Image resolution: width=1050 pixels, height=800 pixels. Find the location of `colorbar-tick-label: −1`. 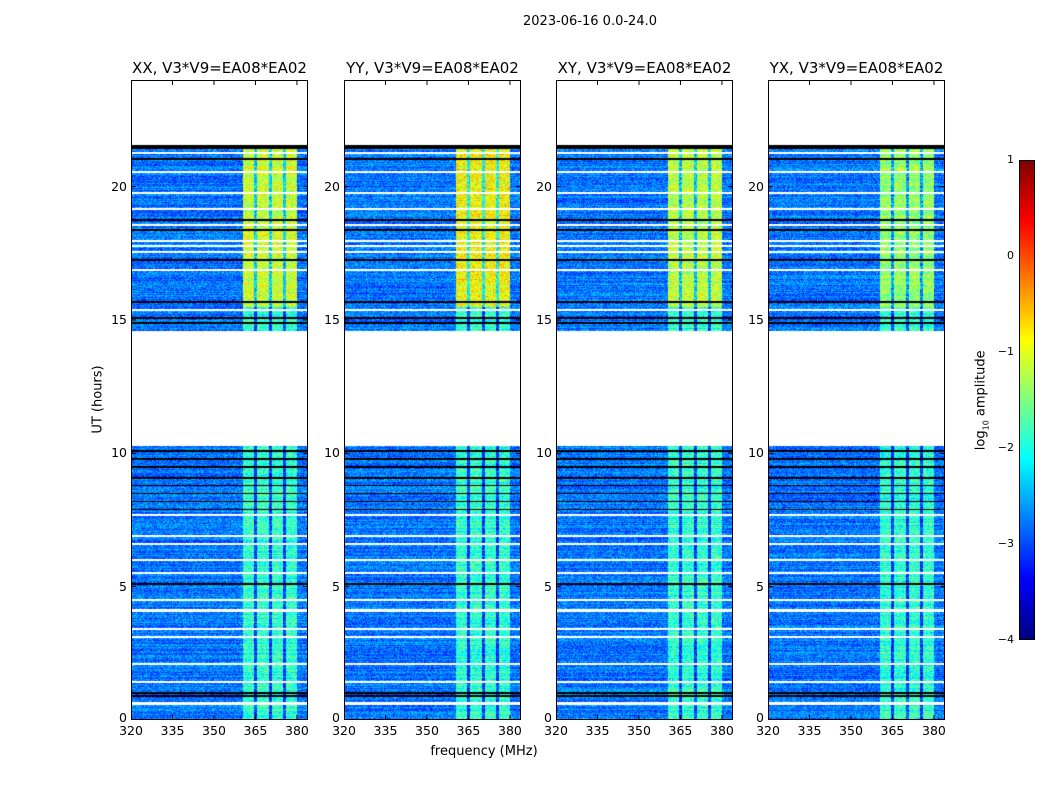

colorbar-tick-label: −1 is located at coordinates (1005, 351).